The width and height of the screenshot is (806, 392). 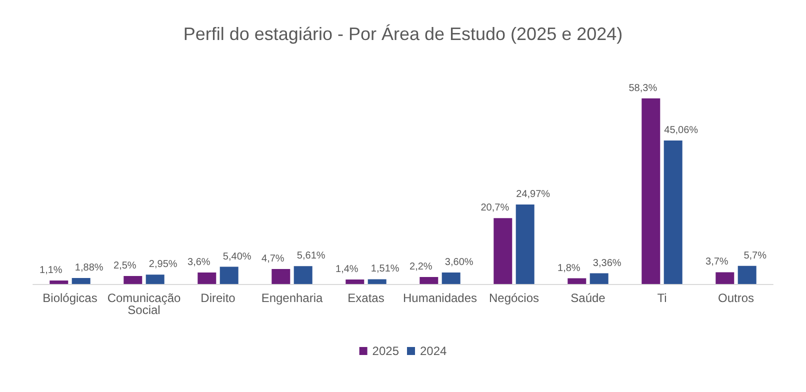 What do you see at coordinates (125, 266) in the screenshot?
I see `data-label: 2,5%` at bounding box center [125, 266].